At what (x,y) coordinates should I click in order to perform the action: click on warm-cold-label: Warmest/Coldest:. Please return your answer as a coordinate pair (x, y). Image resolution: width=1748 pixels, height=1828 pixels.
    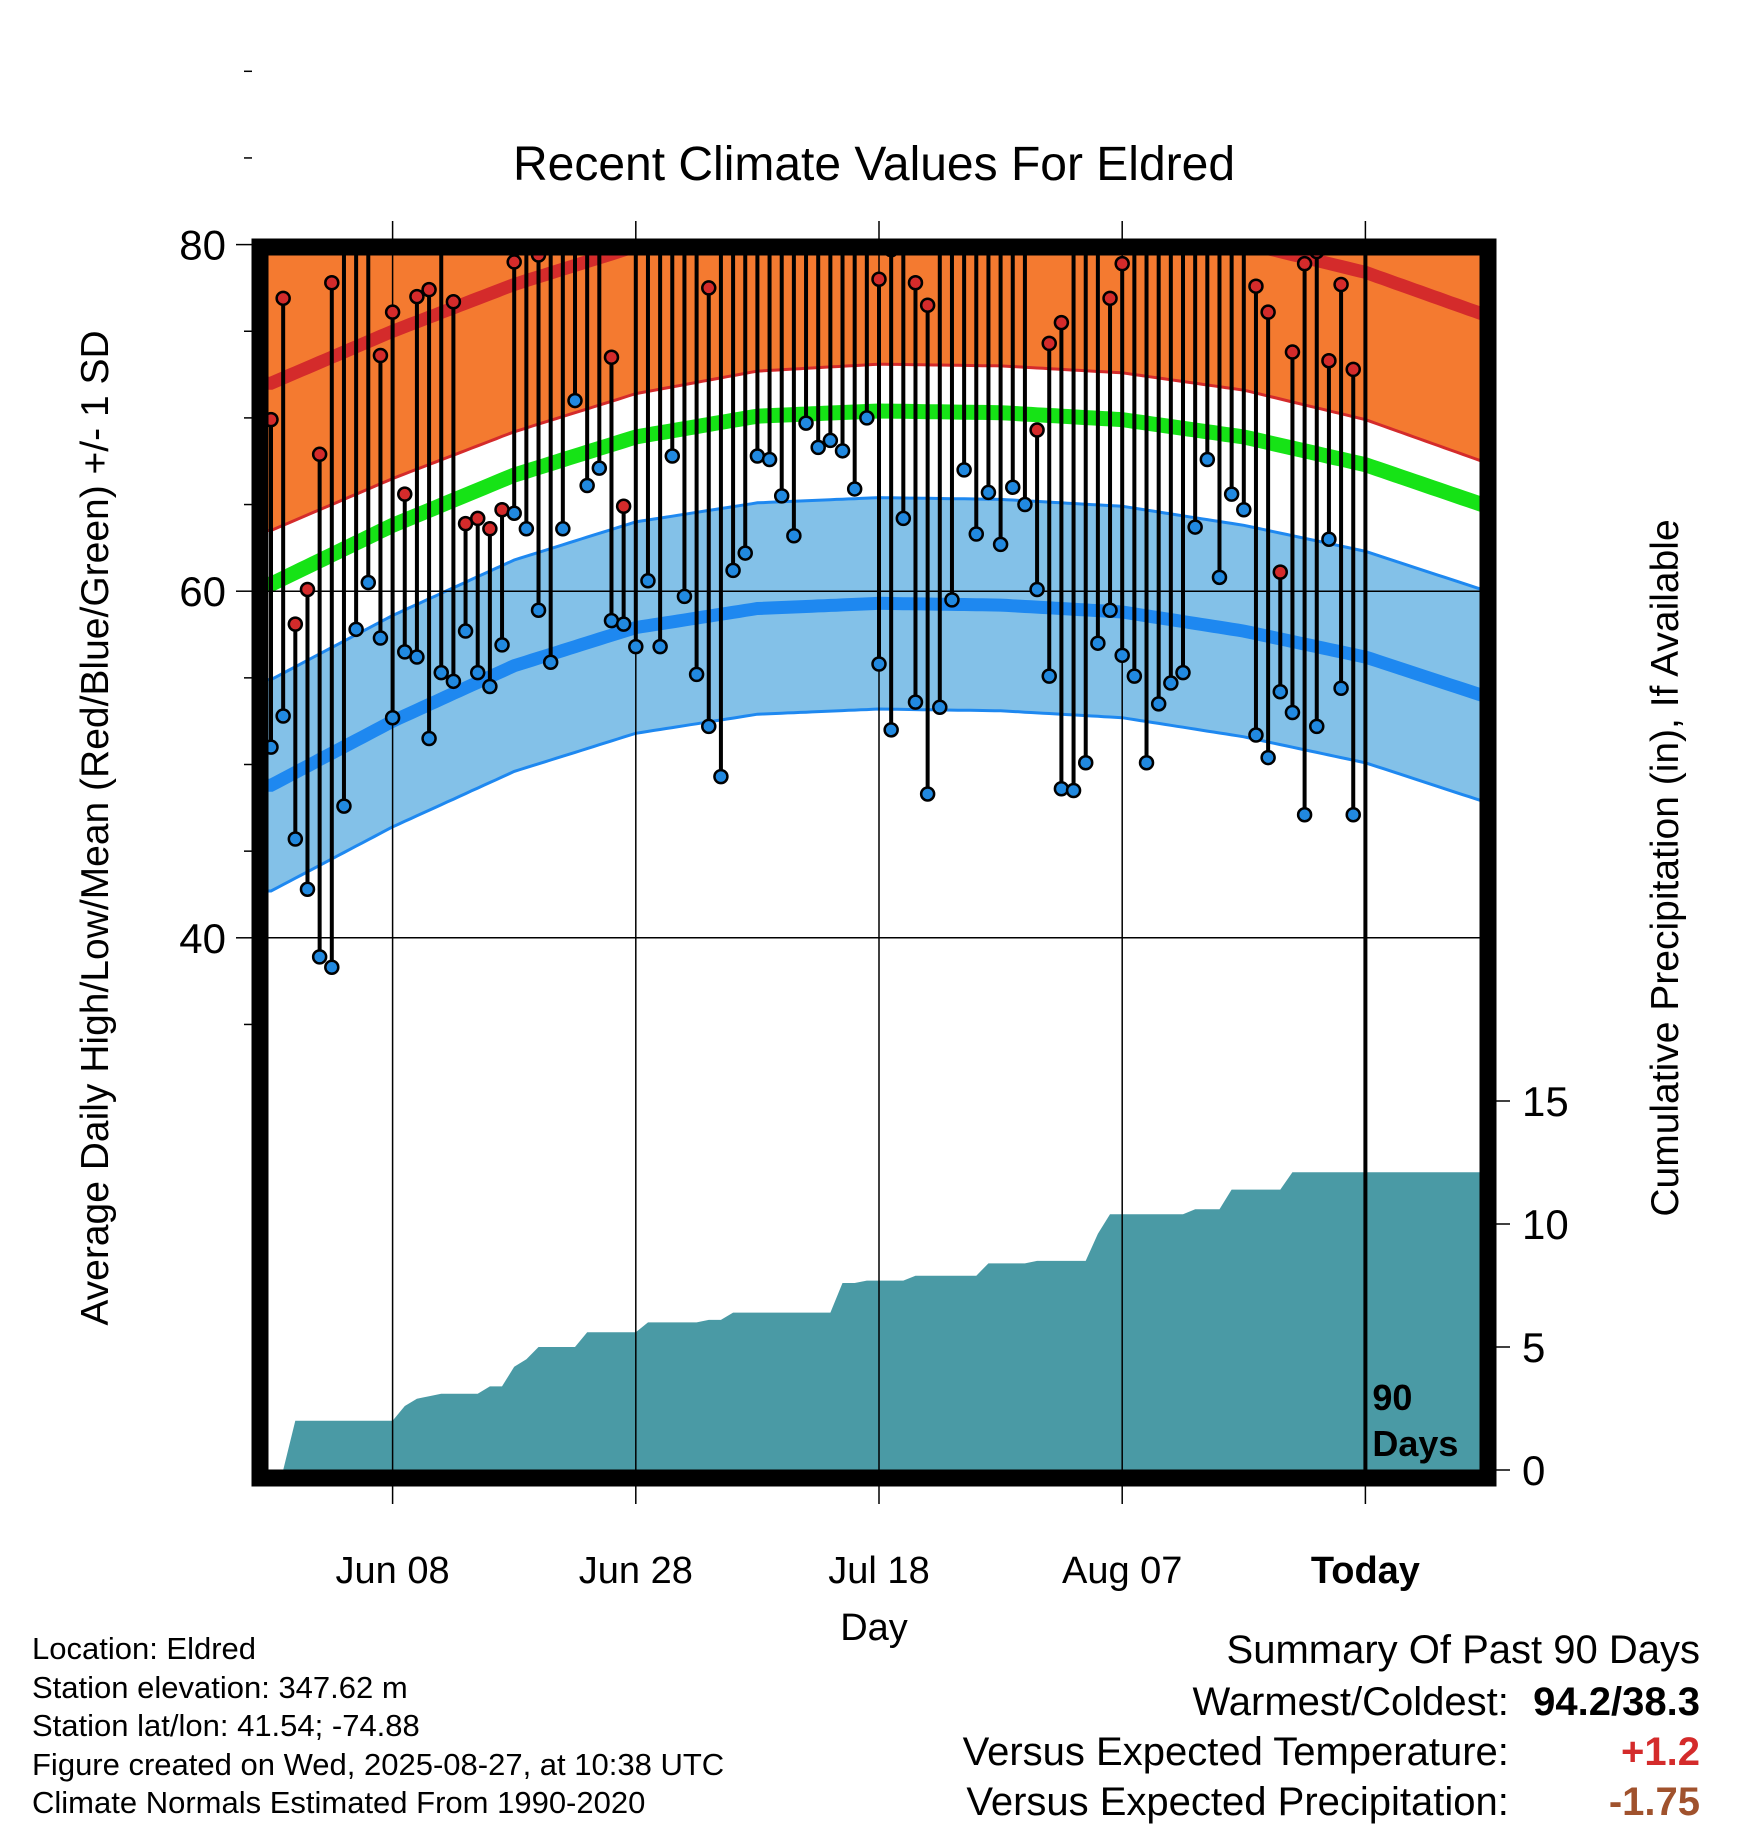
    Looking at the image, I should click on (1350, 1702).